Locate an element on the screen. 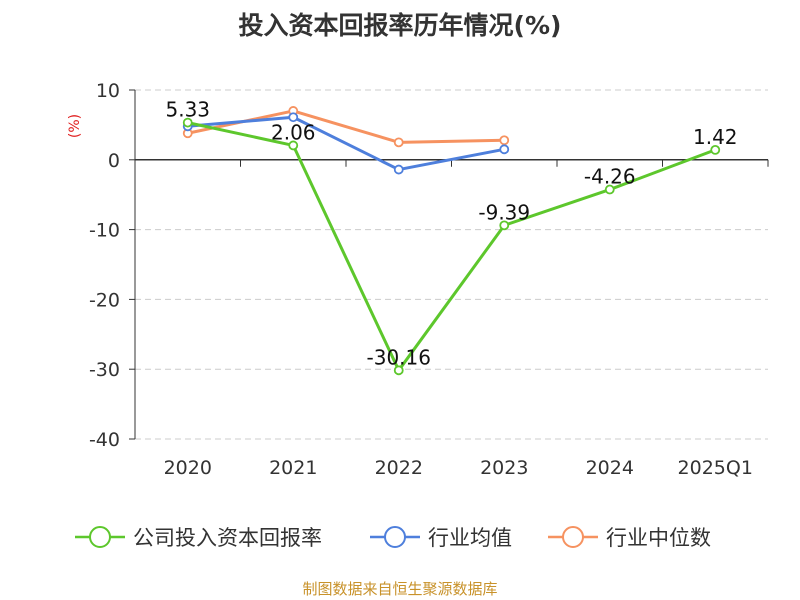  legend-item: 行业均值 is located at coordinates (441, 538).